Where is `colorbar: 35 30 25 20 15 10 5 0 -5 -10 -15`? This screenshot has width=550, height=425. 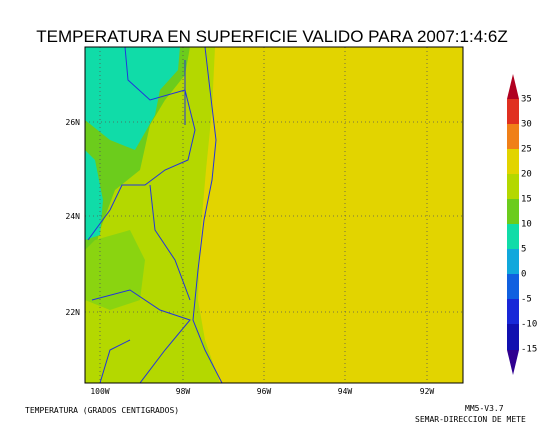 colorbar: 35 30 25 20 15 10 5 0 -5 -10 -15 is located at coordinates (522, 224).